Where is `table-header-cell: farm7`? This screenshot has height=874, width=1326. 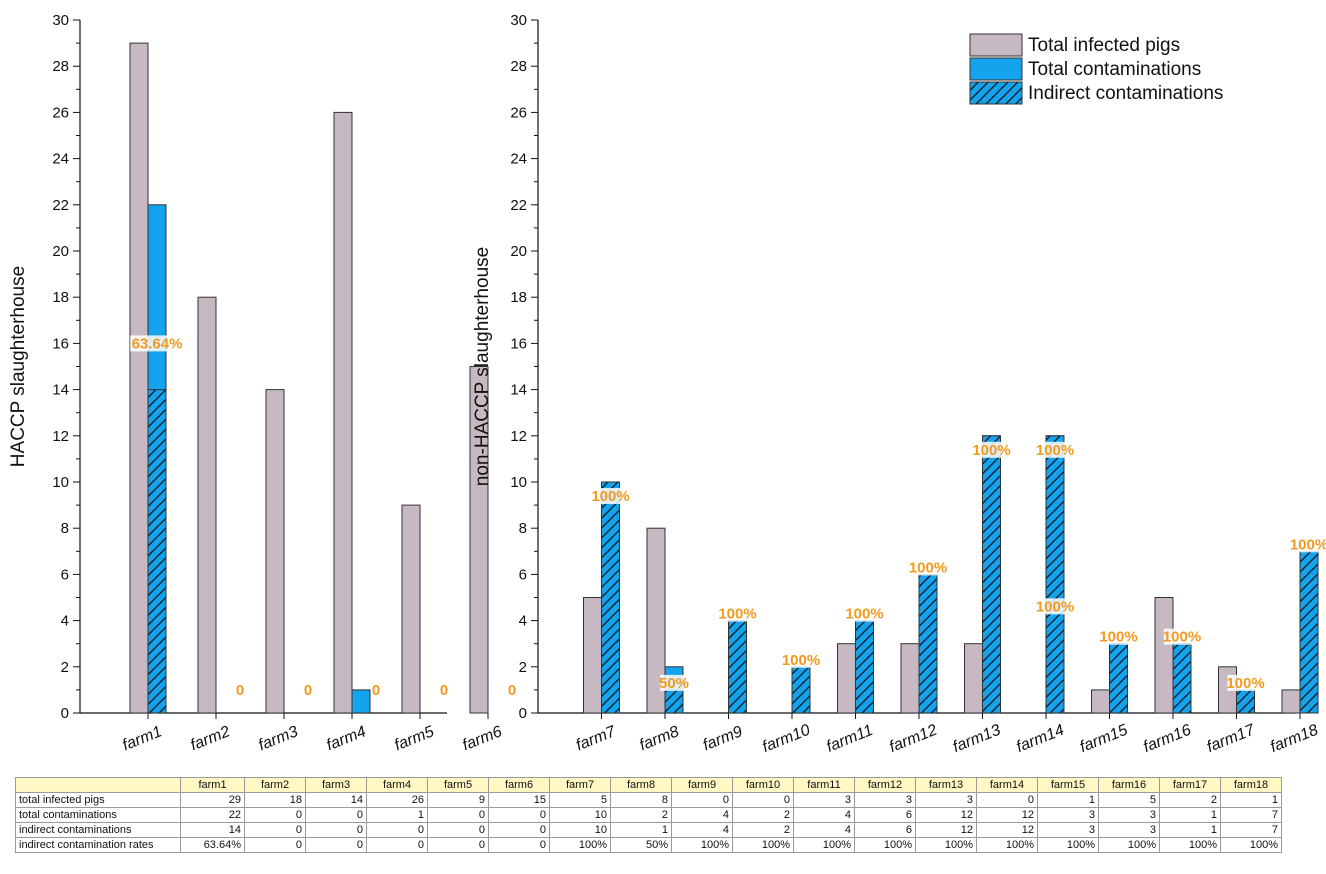 table-header-cell: farm7 is located at coordinates (580, 785).